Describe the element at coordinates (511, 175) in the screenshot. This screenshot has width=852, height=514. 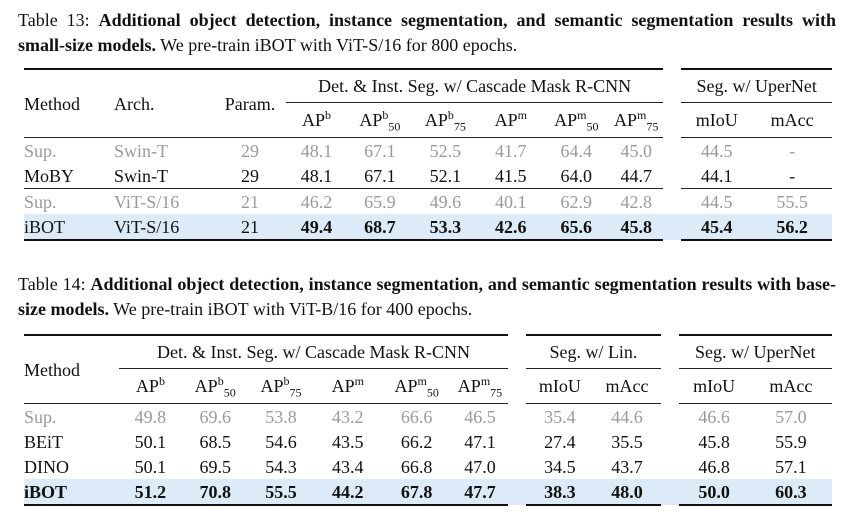
I see `cell-apm: 41.5` at that location.